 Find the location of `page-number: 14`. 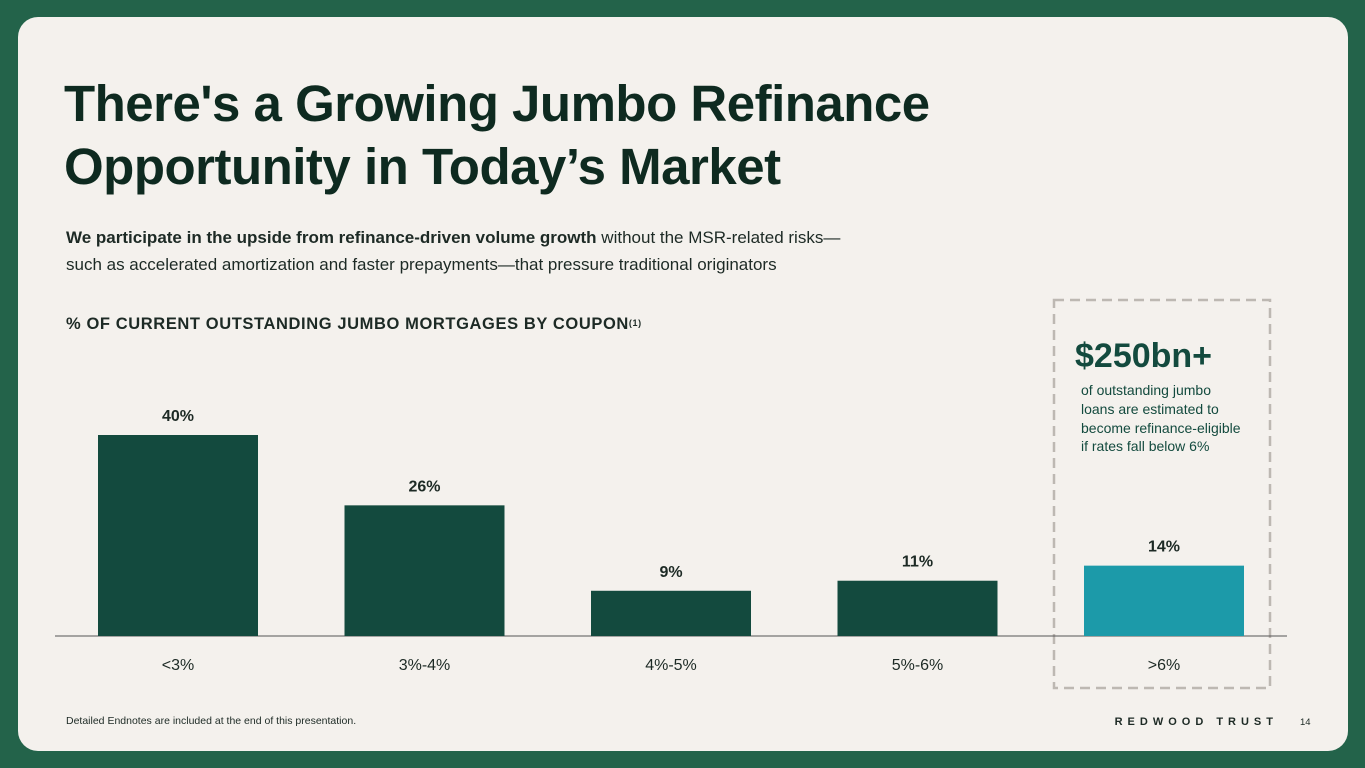

page-number: 14 is located at coordinates (1305, 722).